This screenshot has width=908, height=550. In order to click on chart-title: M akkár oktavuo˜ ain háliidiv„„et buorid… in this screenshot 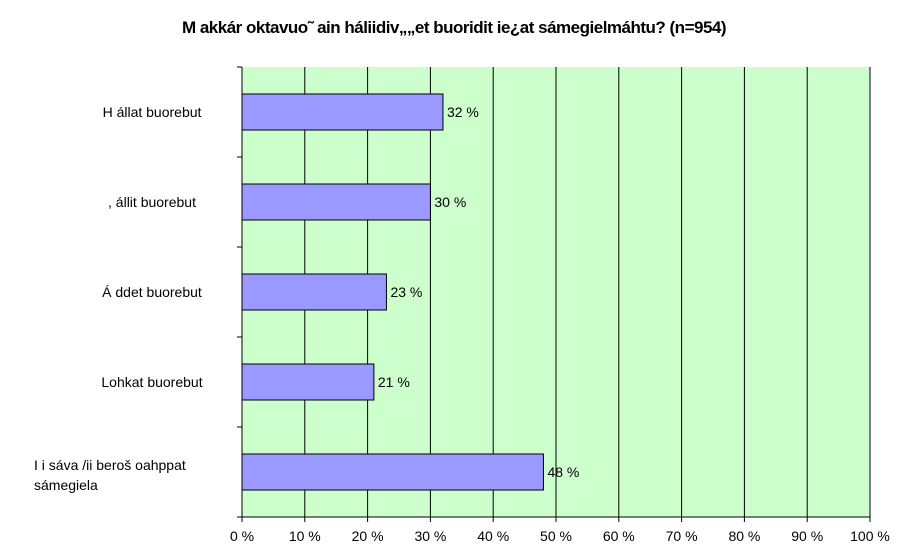, I will do `click(454, 27)`.